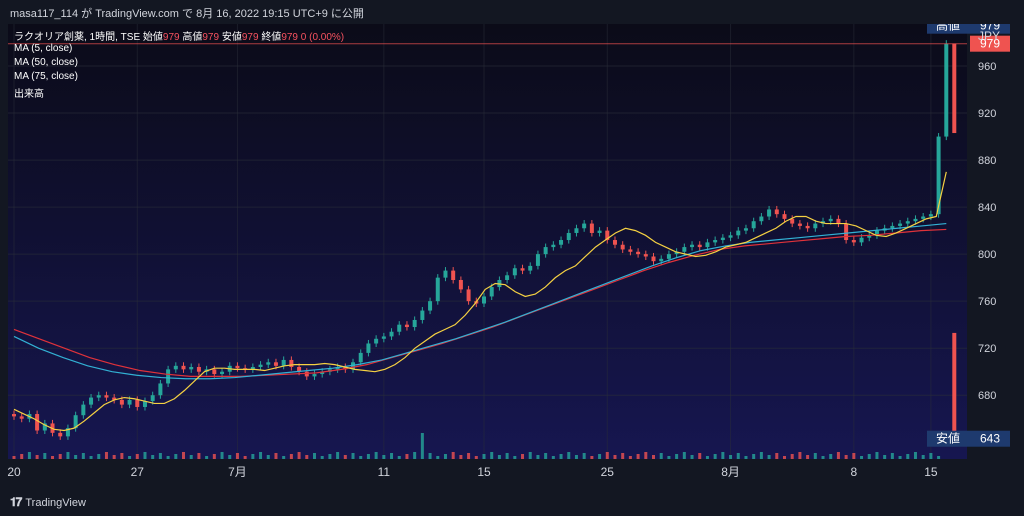 The width and height of the screenshot is (1024, 516). What do you see at coordinates (987, 114) in the screenshot?
I see `y-tick-label: 920` at bounding box center [987, 114].